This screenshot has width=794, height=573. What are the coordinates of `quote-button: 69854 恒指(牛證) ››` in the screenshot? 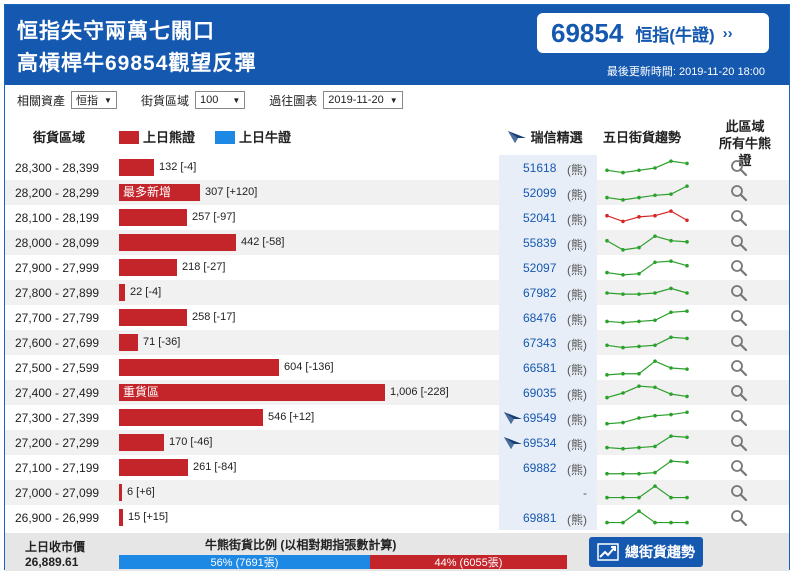 It's located at (653, 33).